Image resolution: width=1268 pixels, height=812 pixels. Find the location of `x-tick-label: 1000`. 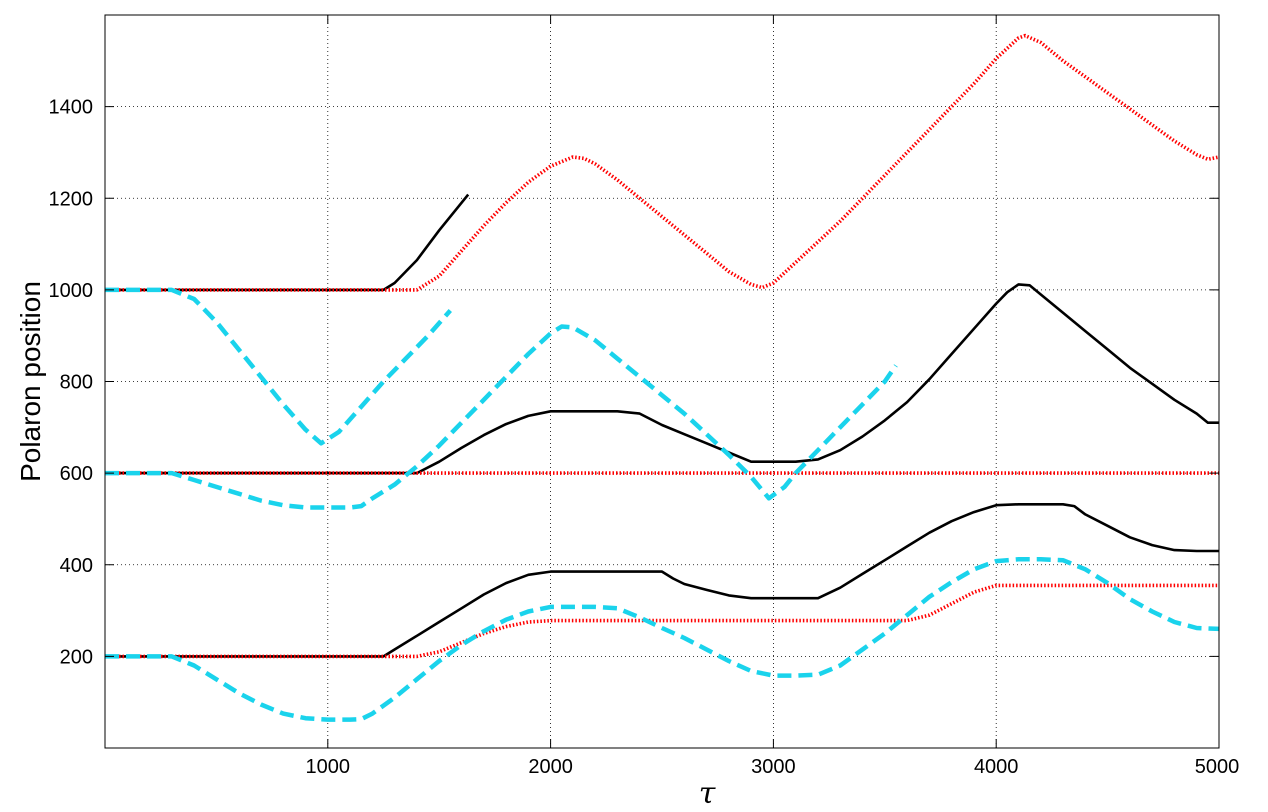

x-tick-label: 1000 is located at coordinates (328, 767).